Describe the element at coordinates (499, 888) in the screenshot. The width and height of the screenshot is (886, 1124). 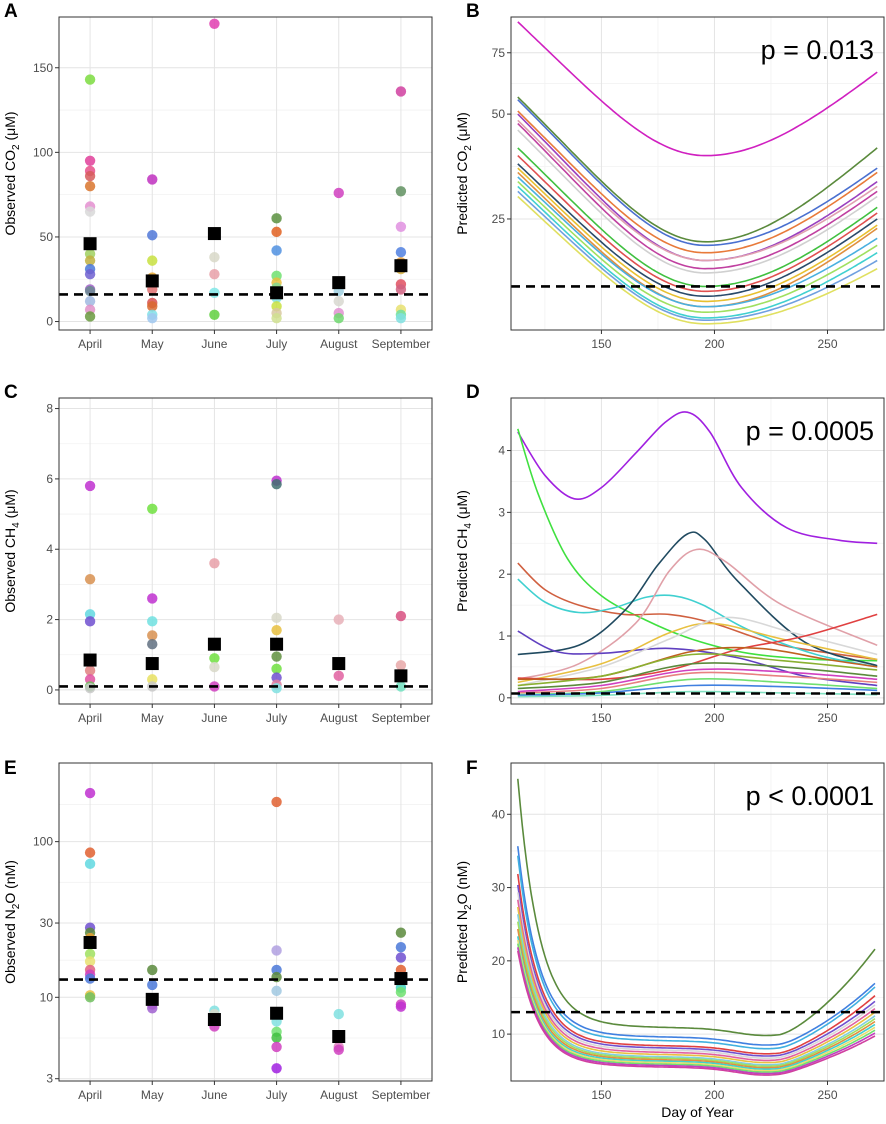
I see `y-tick-label: 30` at that location.